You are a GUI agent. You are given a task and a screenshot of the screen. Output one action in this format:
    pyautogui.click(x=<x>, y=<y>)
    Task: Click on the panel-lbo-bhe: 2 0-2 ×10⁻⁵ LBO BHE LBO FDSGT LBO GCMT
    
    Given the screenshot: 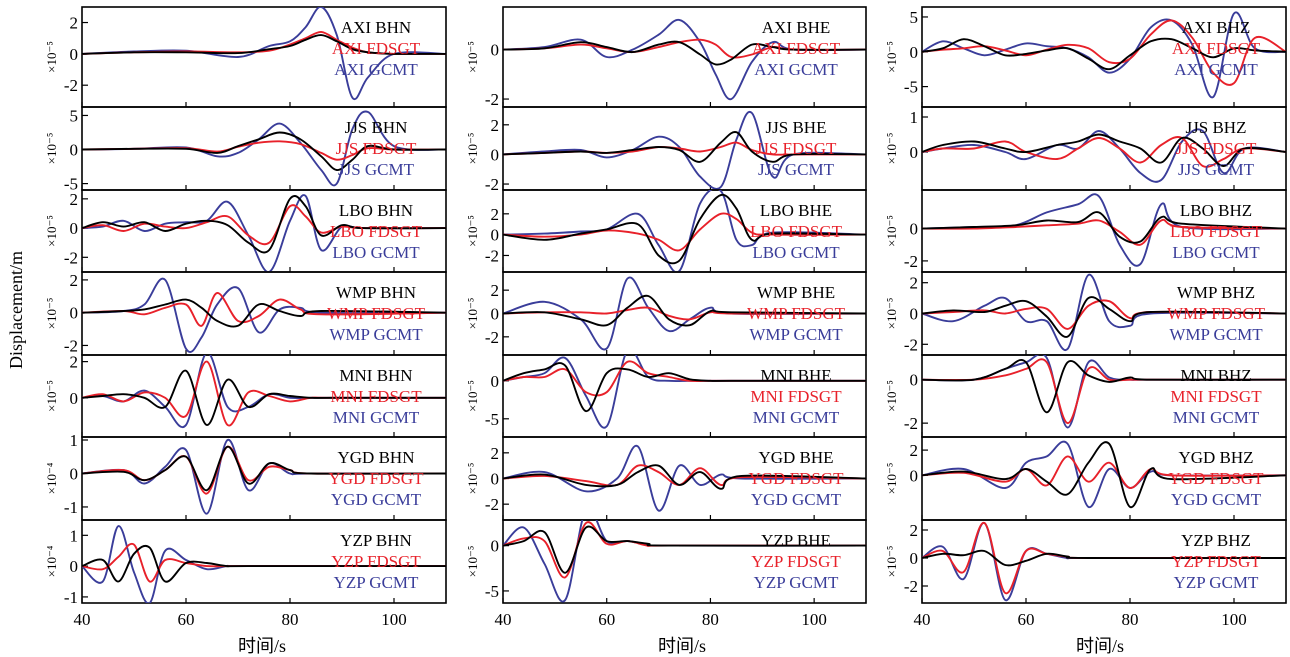 What is the action you would take?
    pyautogui.click(x=666, y=231)
    